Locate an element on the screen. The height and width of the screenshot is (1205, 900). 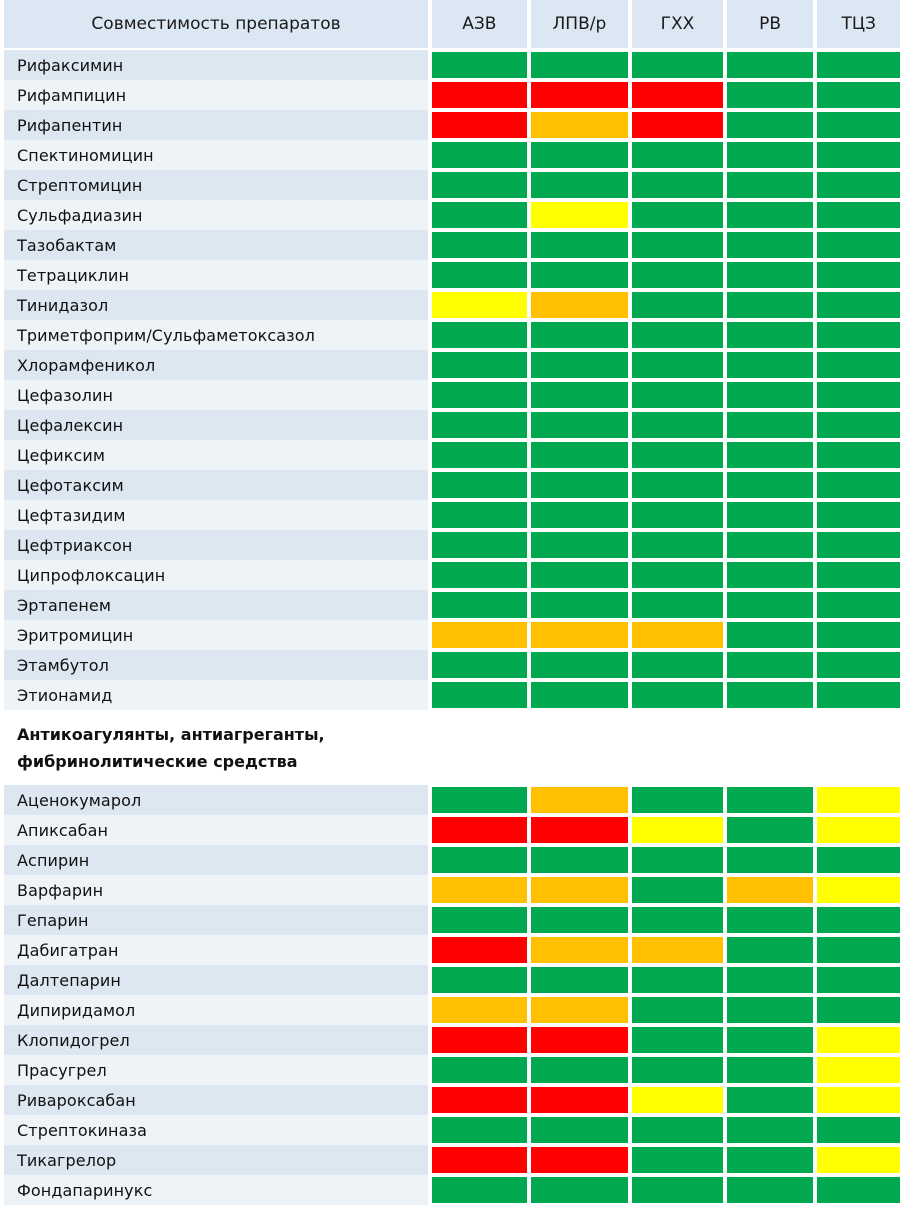
table-row: Апиксабан is located at coordinates (450, 830).